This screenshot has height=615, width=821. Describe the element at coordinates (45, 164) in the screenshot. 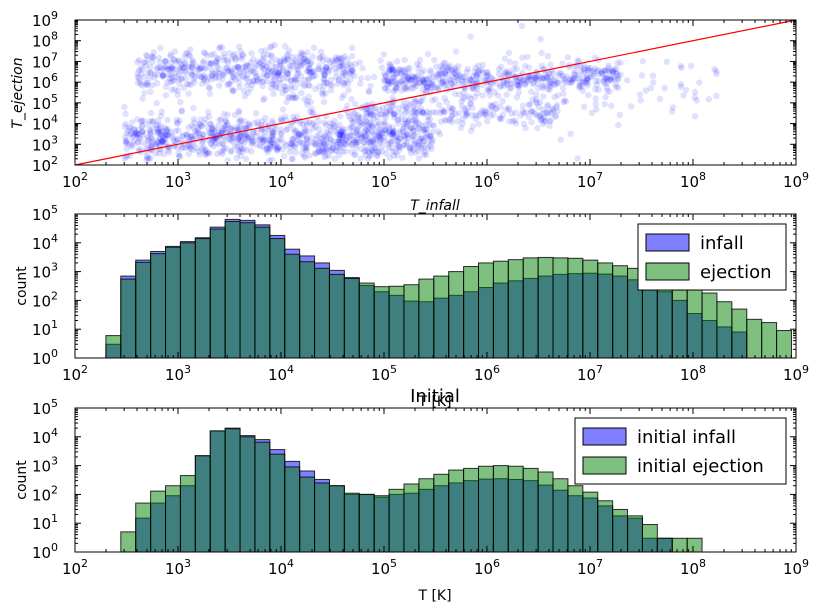

I see `y-tick-label: 10²` at that location.